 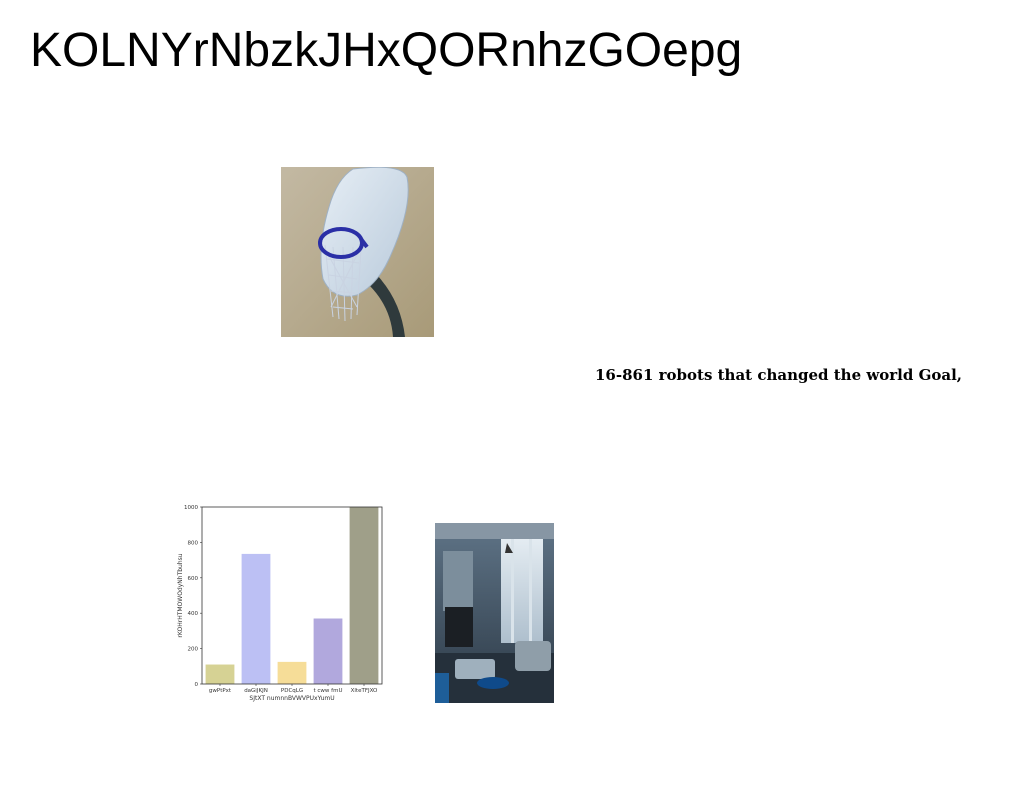 I want to click on chart-y-tick-label: 1000, so click(x=191, y=508).